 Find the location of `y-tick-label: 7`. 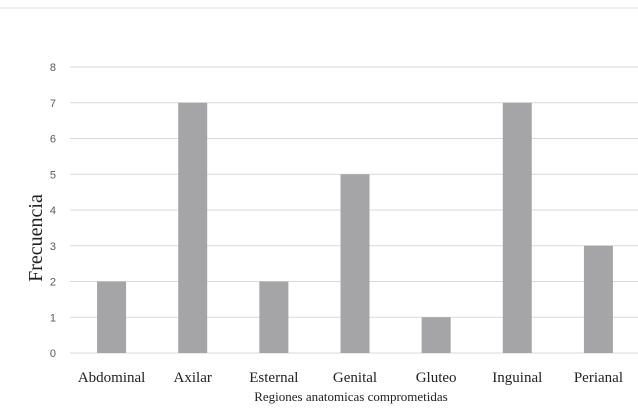

y-tick-label: 7 is located at coordinates (53, 104).